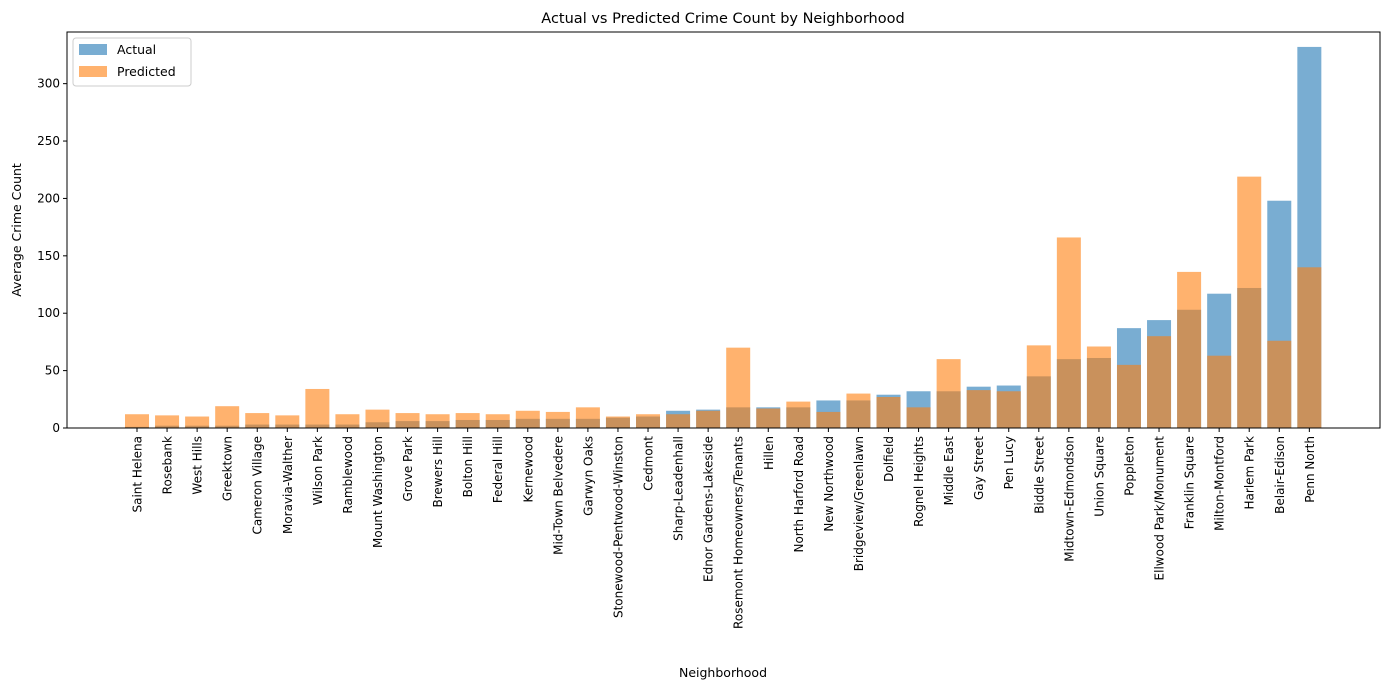 This screenshot has height=690, width=1389. What do you see at coordinates (723, 672) in the screenshot?
I see `x-axis-label: Neighborhood` at bounding box center [723, 672].